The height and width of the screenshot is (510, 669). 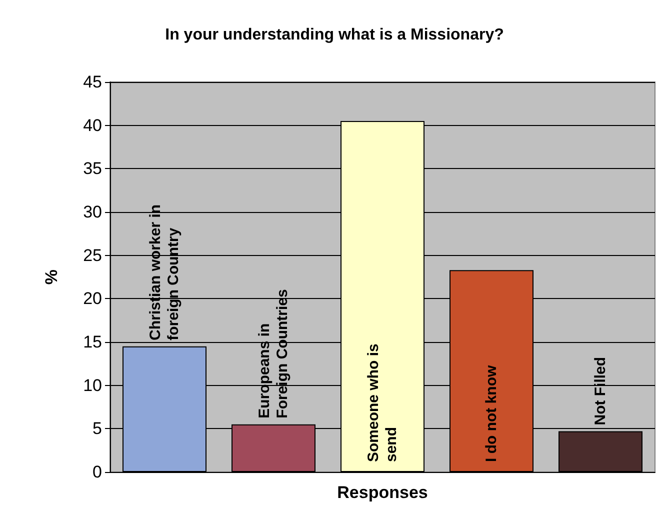 I want to click on y-tick-label: 20, so click(x=92, y=298).